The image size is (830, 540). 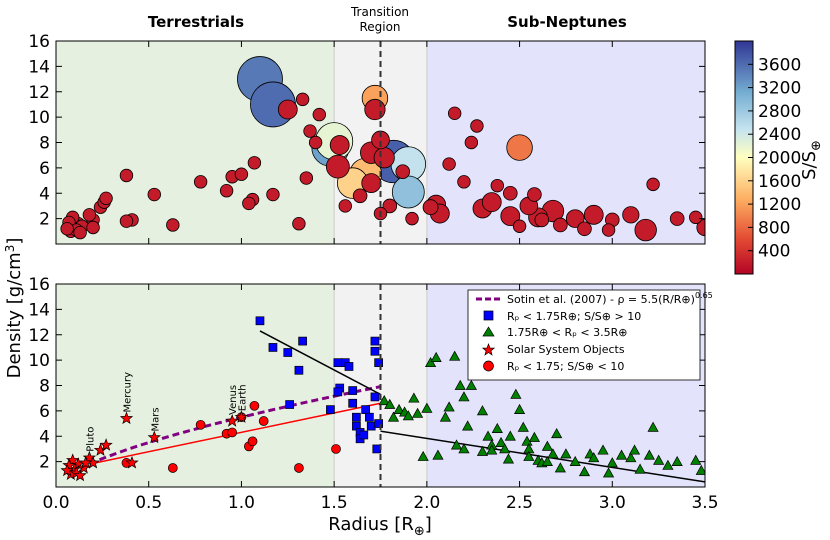 I want to click on legend-green-swatch, so click(x=488, y=331).